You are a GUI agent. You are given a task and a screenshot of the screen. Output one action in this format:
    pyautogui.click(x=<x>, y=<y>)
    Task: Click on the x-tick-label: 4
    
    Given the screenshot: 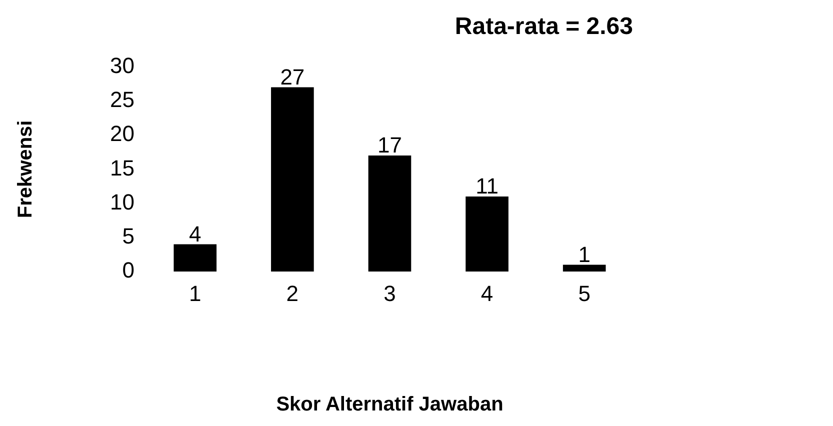 What is the action you would take?
    pyautogui.click(x=487, y=293)
    